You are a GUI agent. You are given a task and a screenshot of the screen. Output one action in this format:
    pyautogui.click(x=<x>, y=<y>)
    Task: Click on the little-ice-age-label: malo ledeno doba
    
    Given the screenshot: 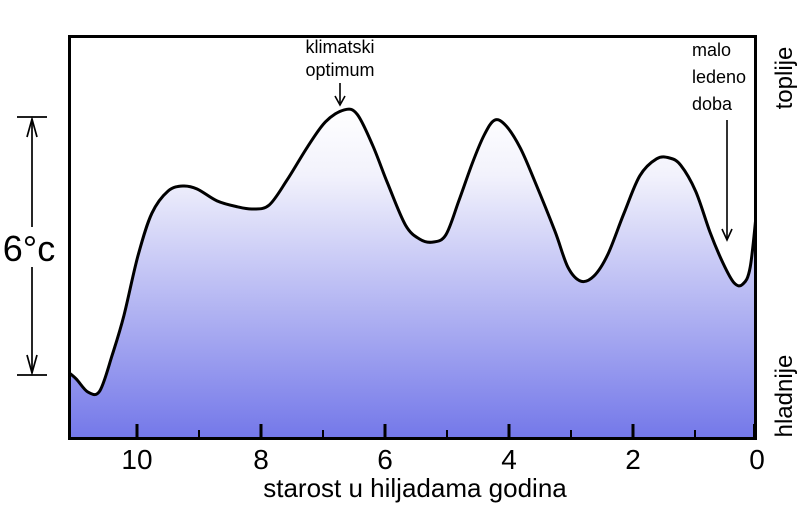 What is the action you would take?
    pyautogui.click(x=719, y=77)
    